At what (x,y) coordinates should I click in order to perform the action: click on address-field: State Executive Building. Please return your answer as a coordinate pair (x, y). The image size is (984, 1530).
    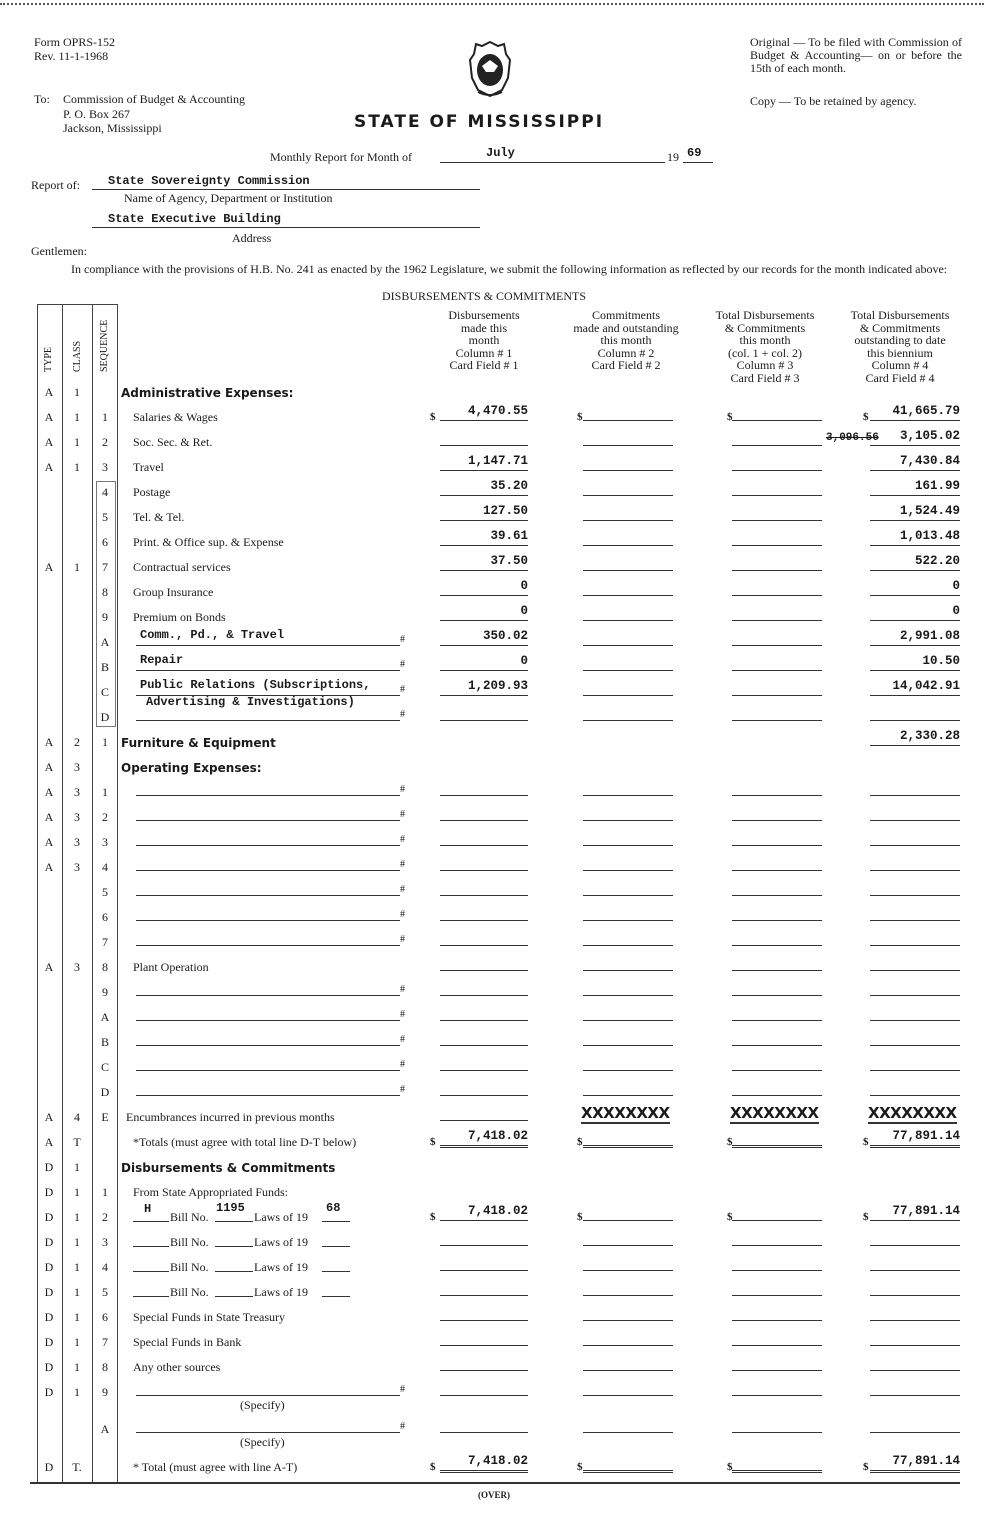
    Looking at the image, I should click on (286, 220).